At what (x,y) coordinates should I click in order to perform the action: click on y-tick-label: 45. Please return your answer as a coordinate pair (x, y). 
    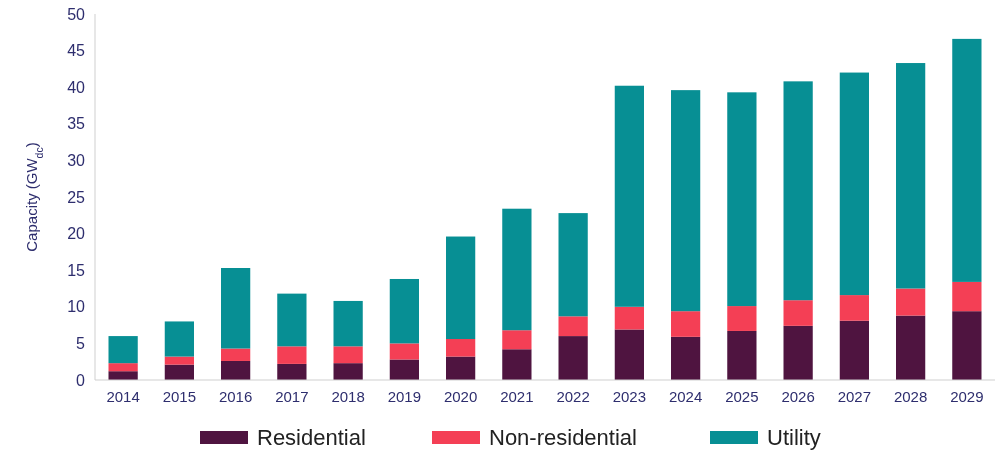
    Looking at the image, I should click on (76, 51).